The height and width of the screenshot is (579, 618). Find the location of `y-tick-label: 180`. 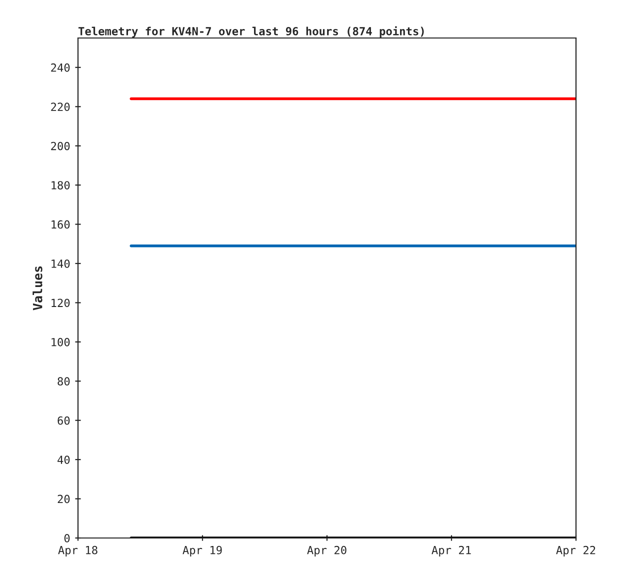

y-tick-label: 180 is located at coordinates (61, 185).